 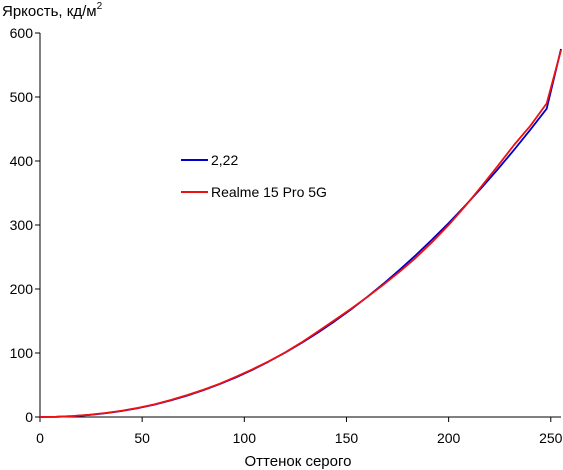 I want to click on x-tick-label: 250, so click(x=551, y=438).